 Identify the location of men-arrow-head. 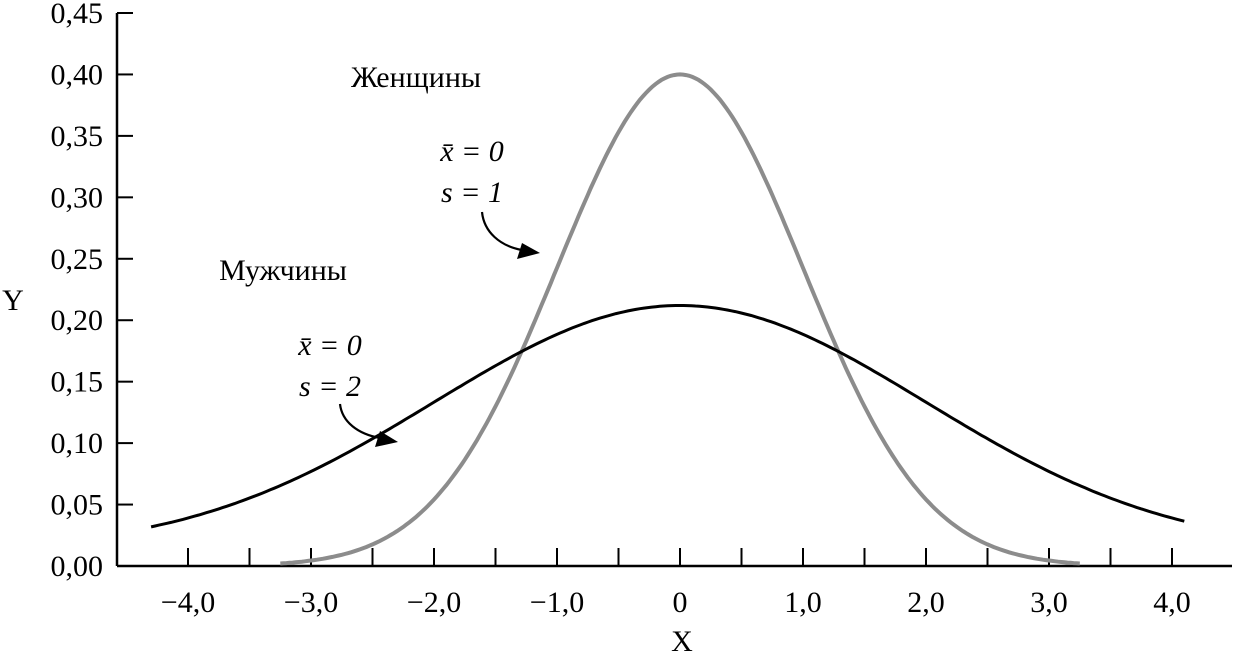
(386, 439).